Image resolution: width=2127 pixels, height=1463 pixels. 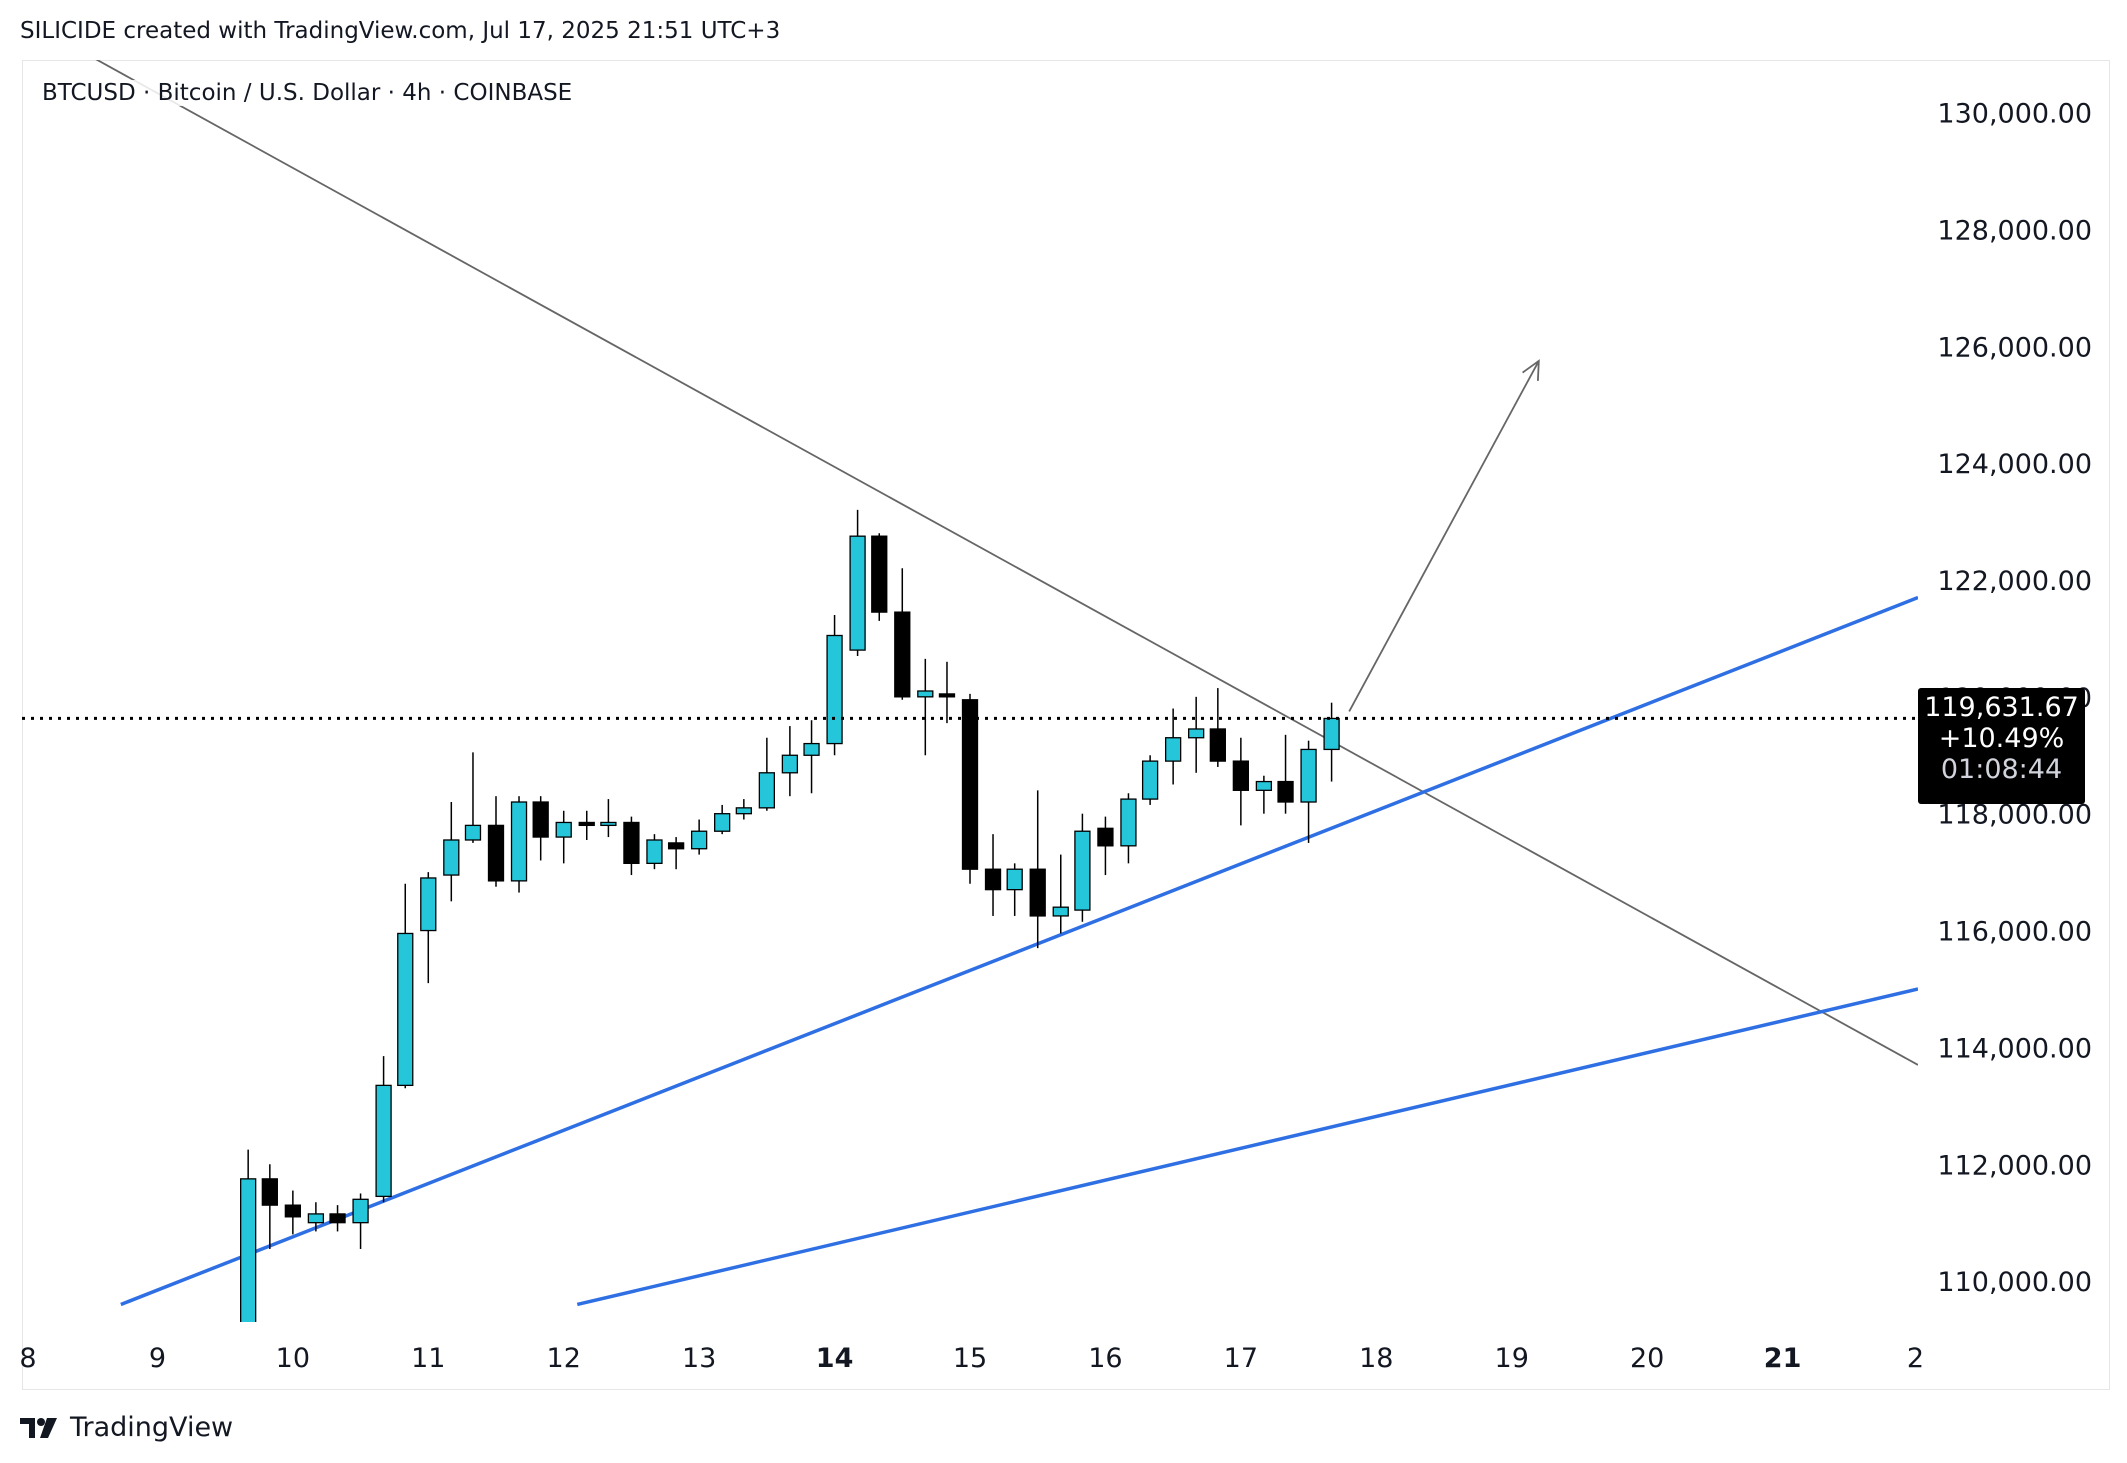 What do you see at coordinates (1444, 536) in the screenshot?
I see `projection-arrow` at bounding box center [1444, 536].